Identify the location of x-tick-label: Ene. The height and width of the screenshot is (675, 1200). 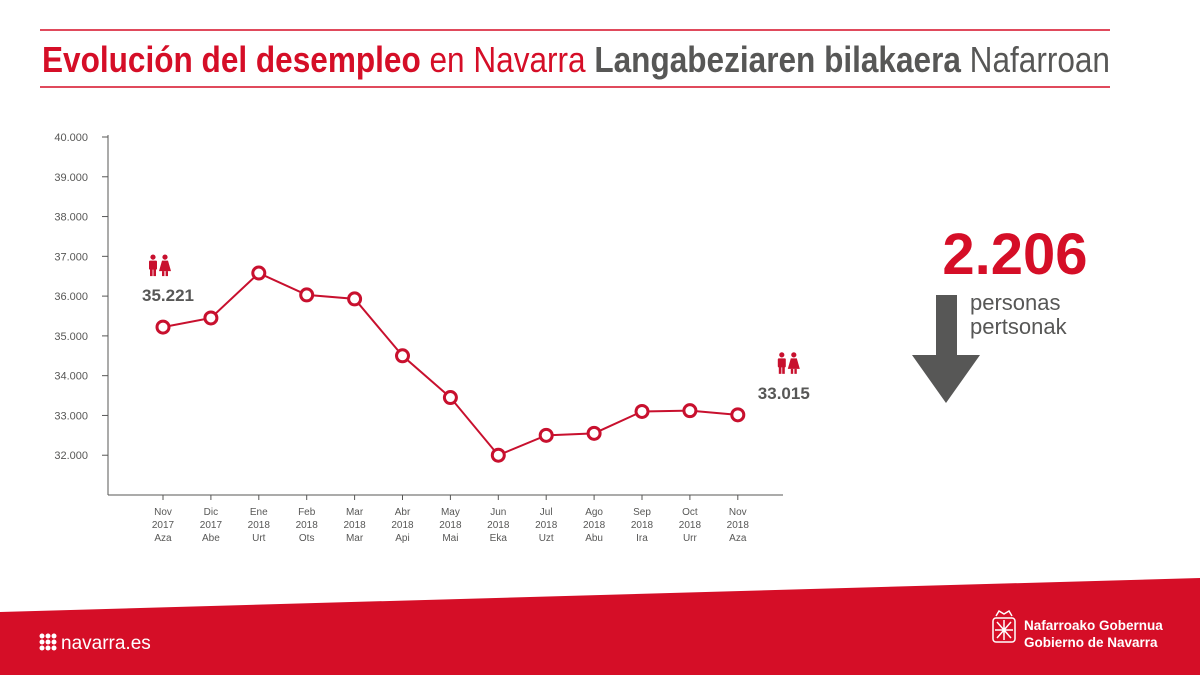
(259, 512).